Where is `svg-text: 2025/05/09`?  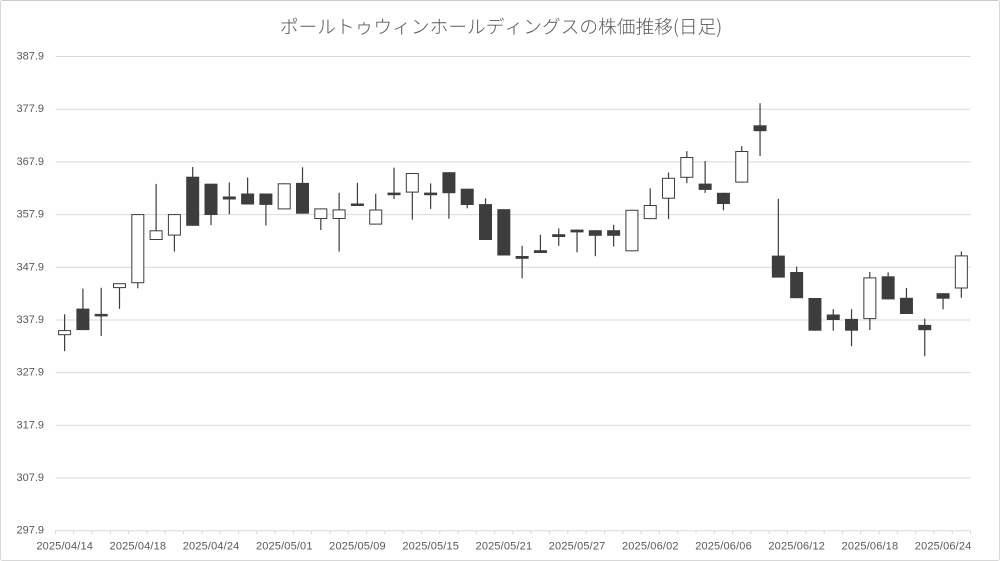
svg-text: 2025/05/09 is located at coordinates (357, 547).